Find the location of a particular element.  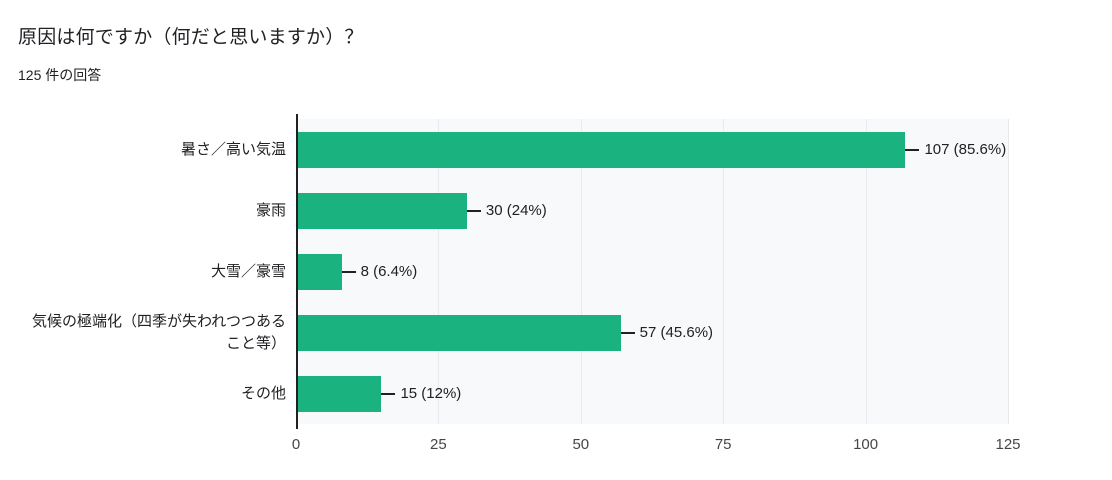

category-label: その他 is located at coordinates (263, 393).